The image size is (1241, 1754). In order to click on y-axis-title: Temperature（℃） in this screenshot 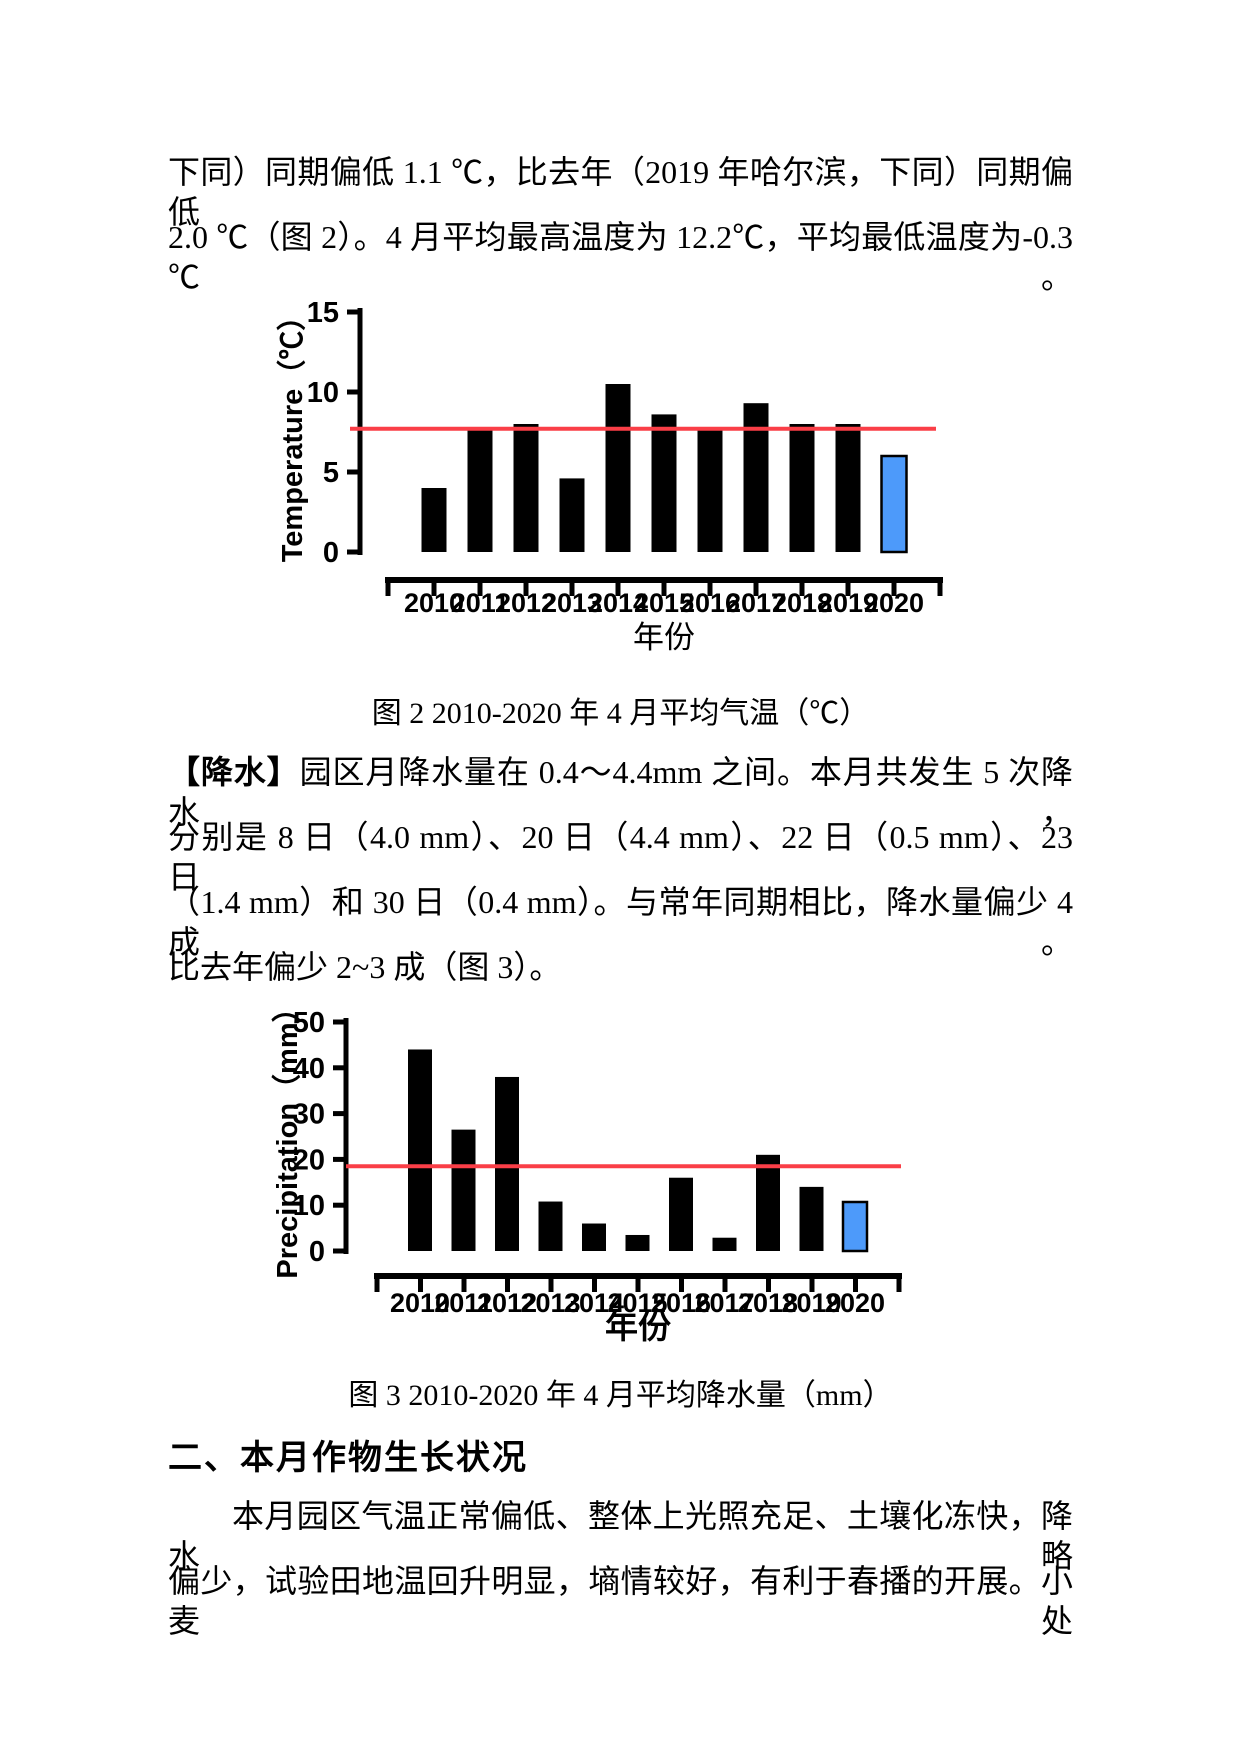, I will do `click(292, 432)`.